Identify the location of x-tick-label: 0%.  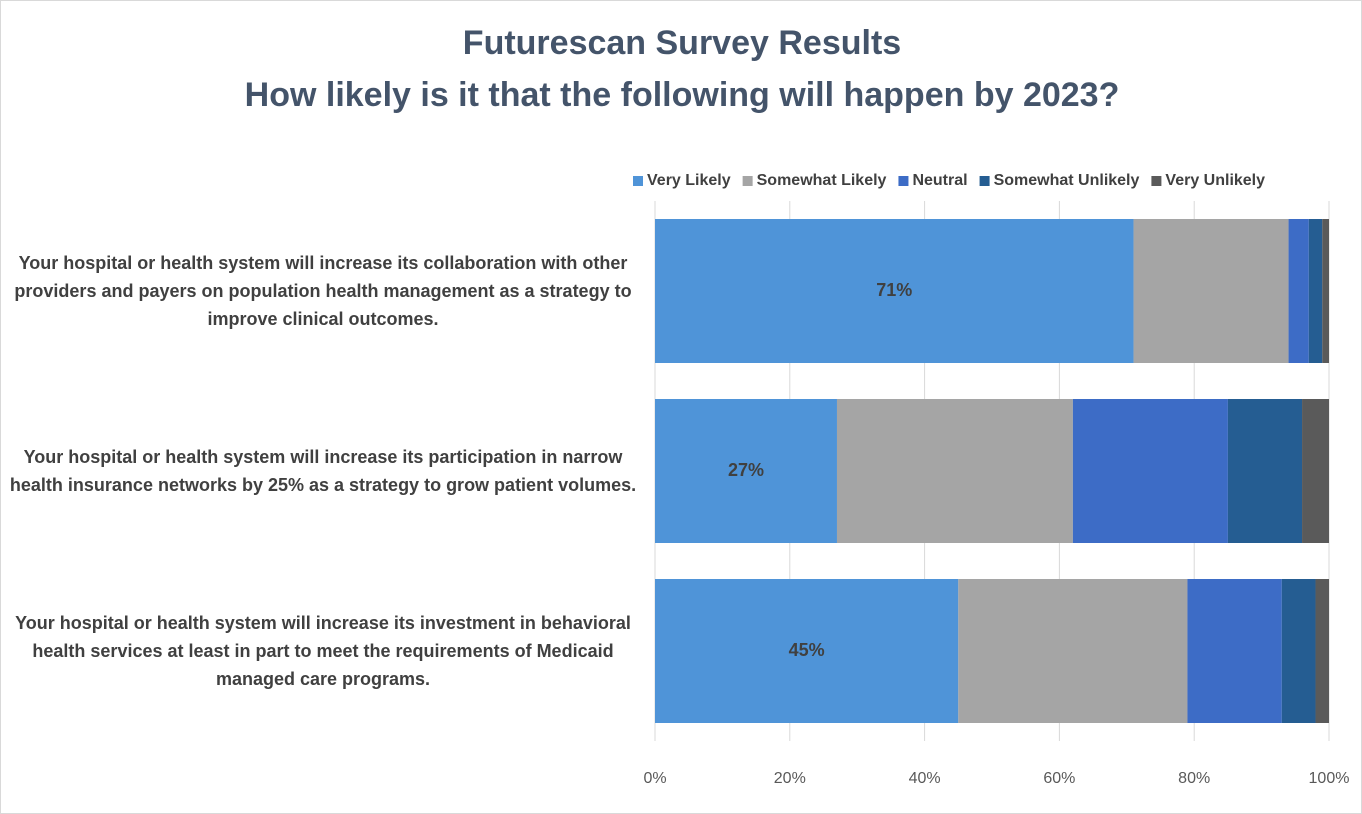
(654, 778).